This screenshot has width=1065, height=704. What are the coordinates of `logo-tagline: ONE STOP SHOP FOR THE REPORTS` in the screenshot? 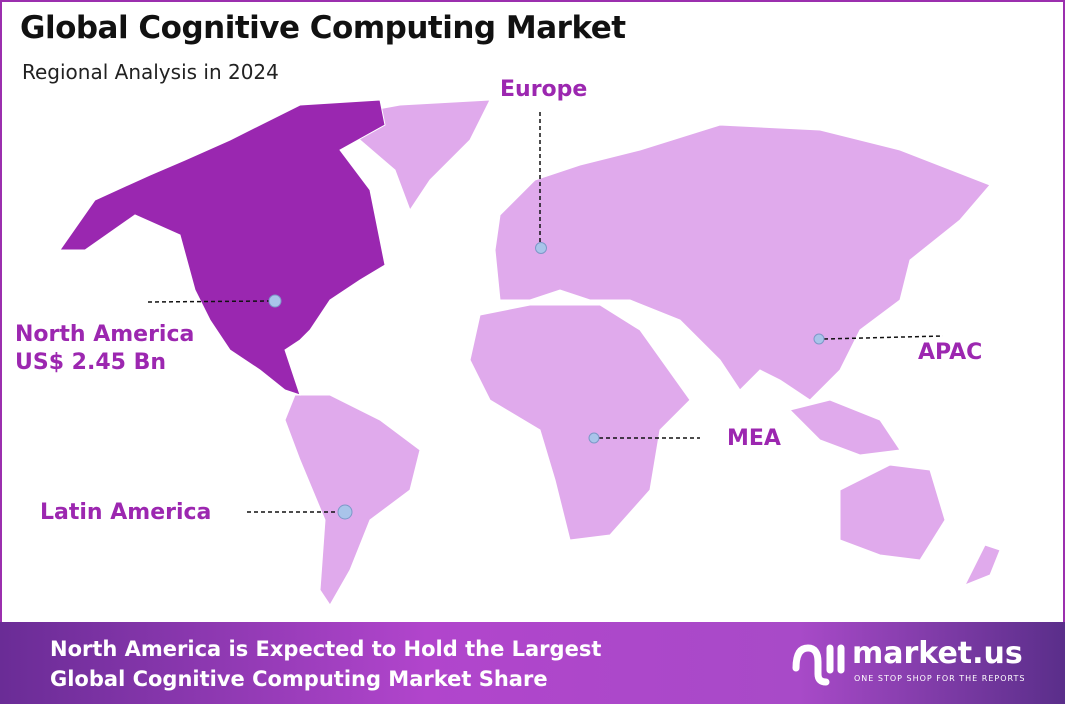 It's located at (940, 678).